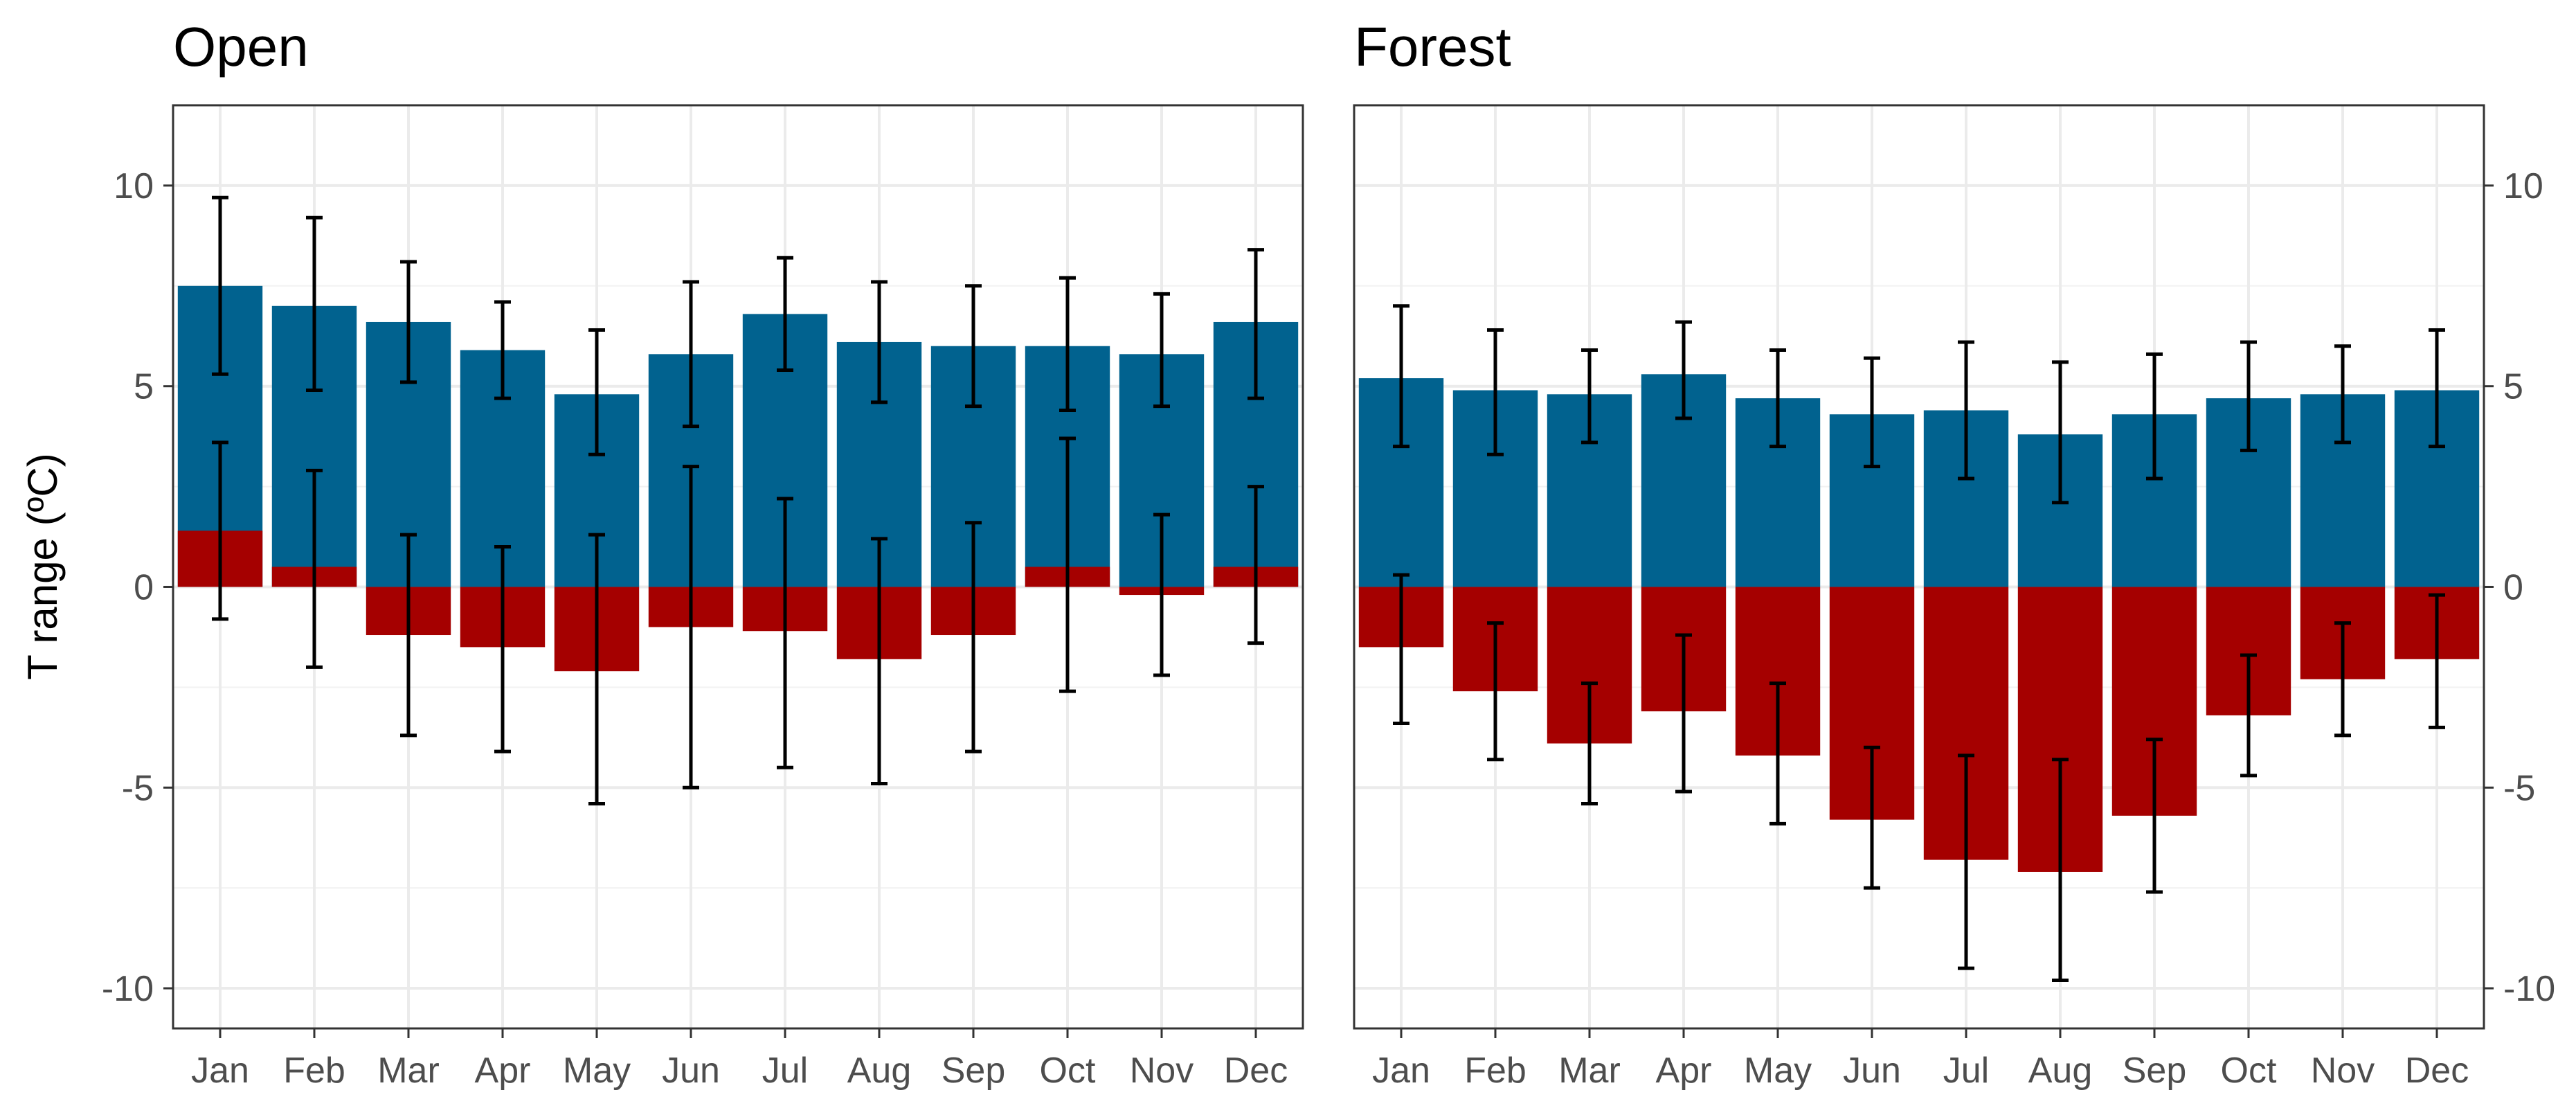 The height and width of the screenshot is (1106, 2576). What do you see at coordinates (1432, 47) in the screenshot?
I see `panel-title-forest: Forest` at bounding box center [1432, 47].